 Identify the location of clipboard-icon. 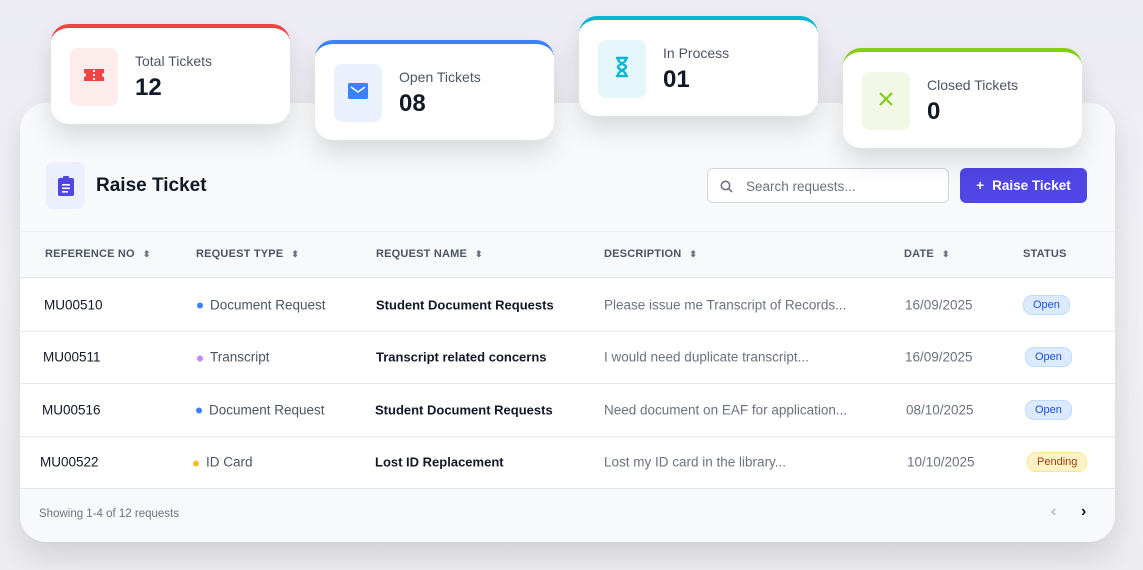
(65, 185).